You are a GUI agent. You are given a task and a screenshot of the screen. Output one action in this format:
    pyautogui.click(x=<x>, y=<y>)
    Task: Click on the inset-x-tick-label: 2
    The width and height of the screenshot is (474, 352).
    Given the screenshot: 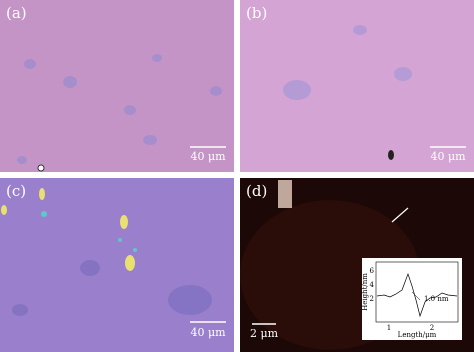 What is the action you would take?
    pyautogui.click(x=432, y=328)
    